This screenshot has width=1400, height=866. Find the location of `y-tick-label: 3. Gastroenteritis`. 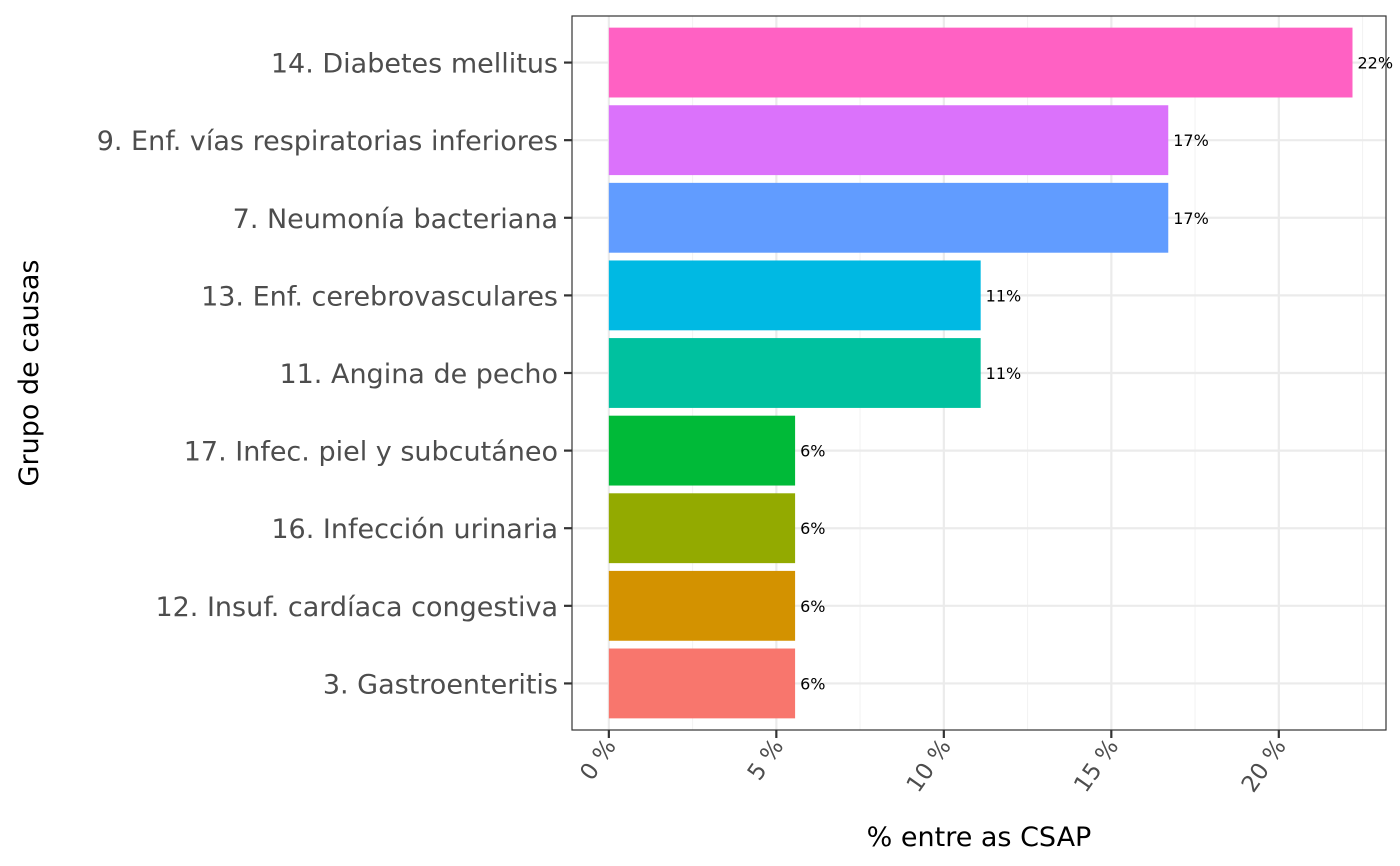

y-tick-label: 3. Gastroenteritis is located at coordinates (440, 684).